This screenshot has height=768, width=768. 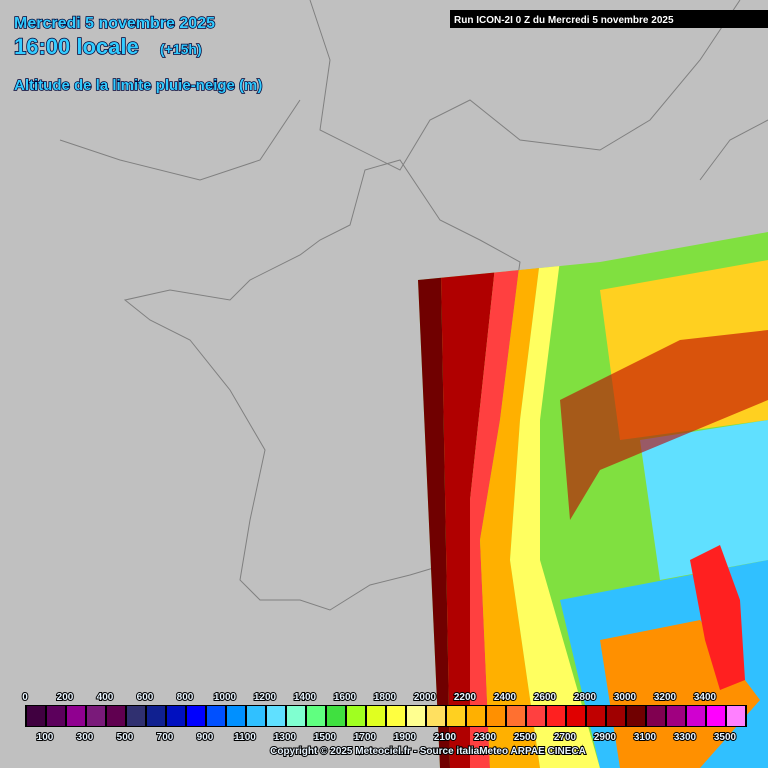 I want to click on legend-label: 3500, so click(x=725, y=737).